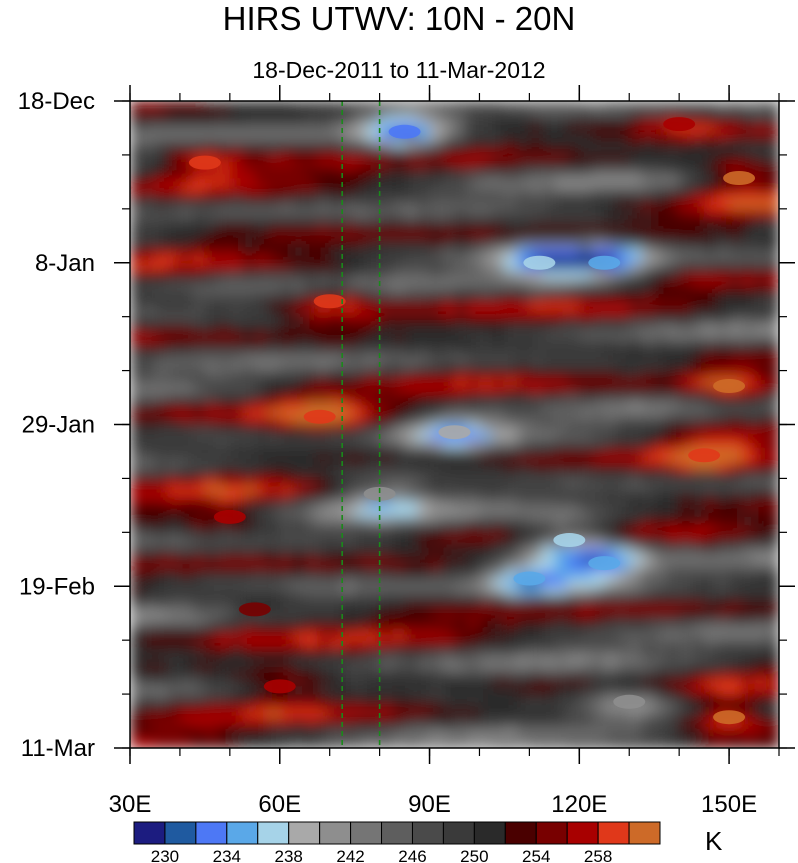 Image resolution: width=798 pixels, height=863 pixels. Describe the element at coordinates (57, 586) in the screenshot. I see `y-tick-label-3: 19-Feb` at that location.